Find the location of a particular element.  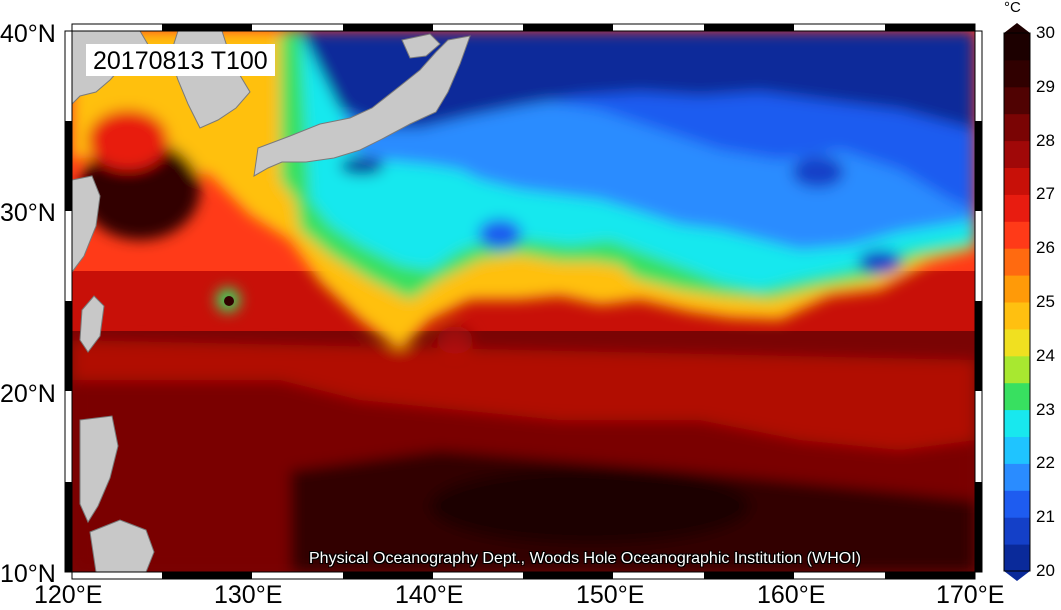

colorbar is located at coordinates (1017, 302).